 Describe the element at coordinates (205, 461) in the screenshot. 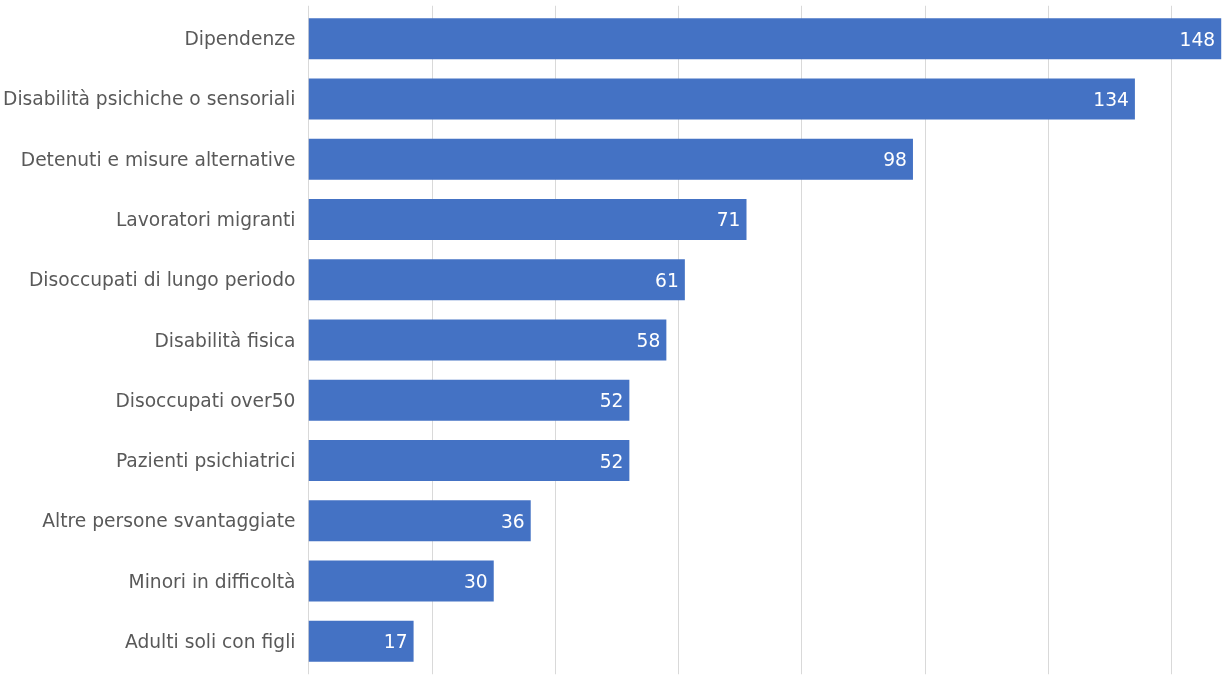

I see `y-tick-label: Pazienti psichiatrici` at that location.